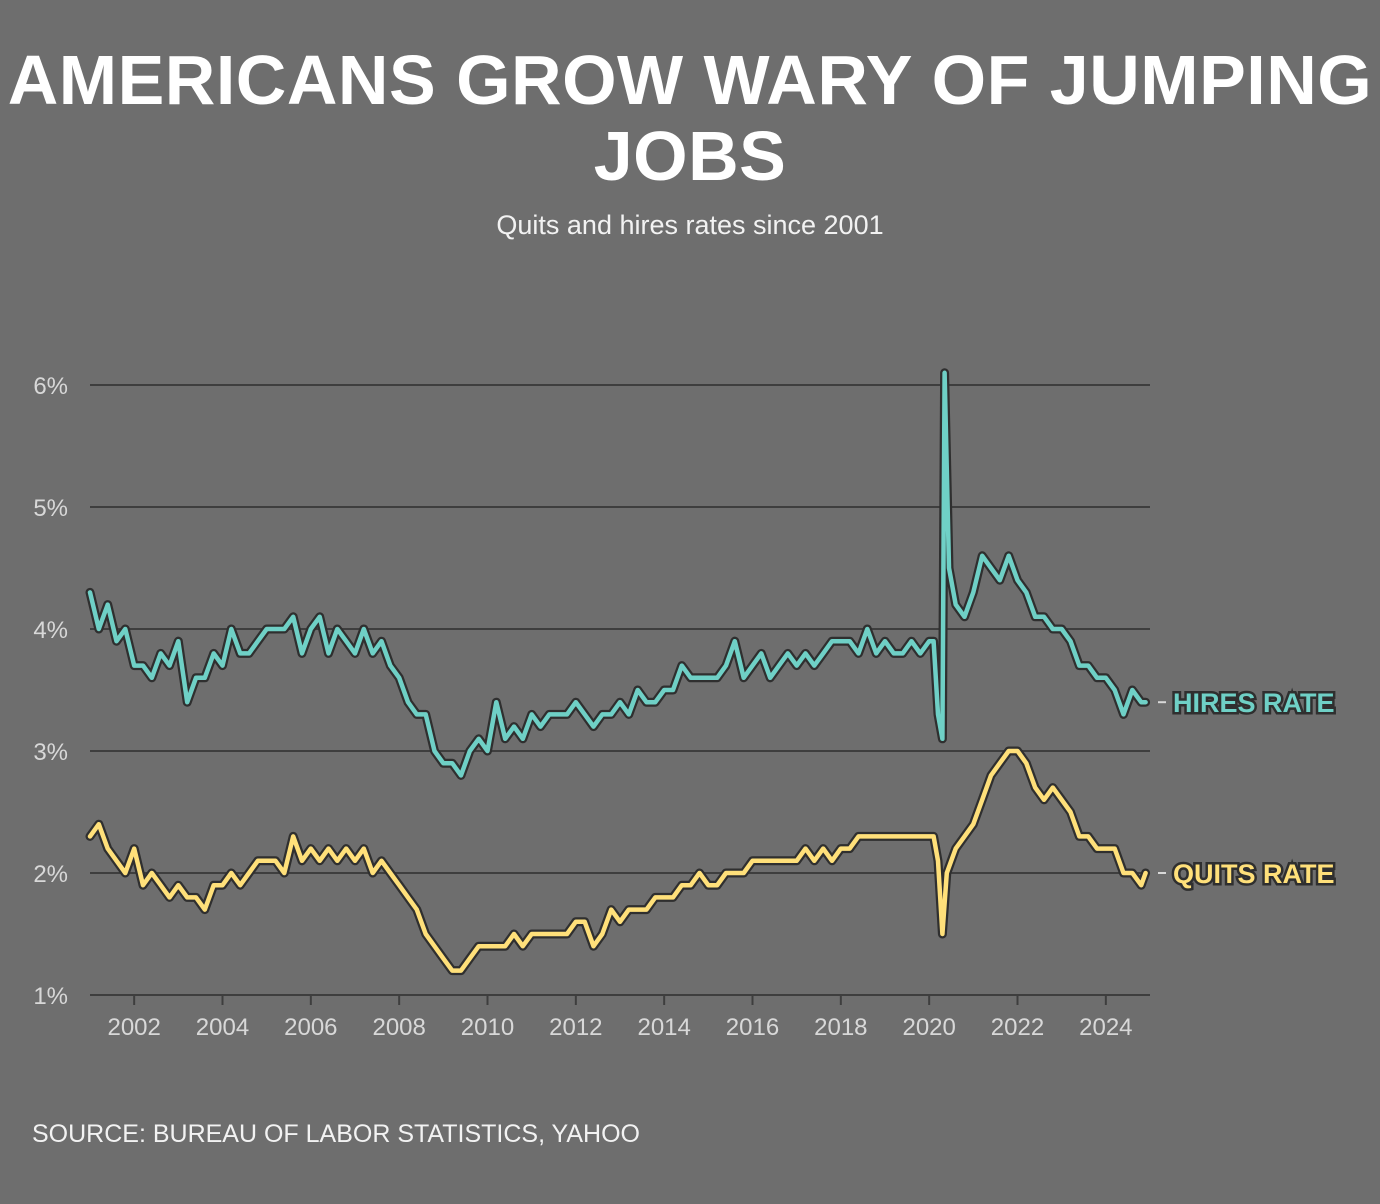 Image resolution: width=1380 pixels, height=1204 pixels. Describe the element at coordinates (50, 386) in the screenshot. I see `y-tick-label: 6%` at that location.